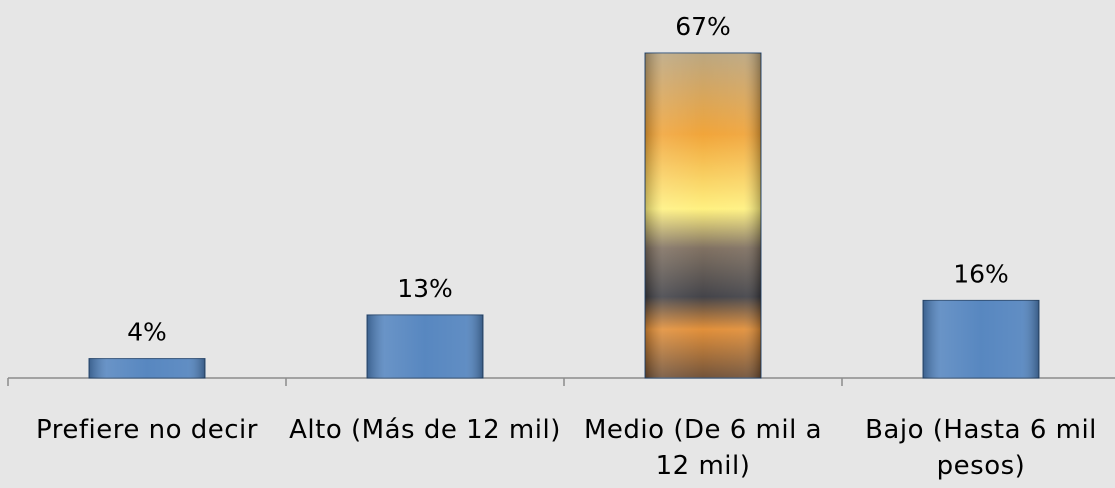 The image size is (1115, 488). Describe the element at coordinates (981, 448) in the screenshot. I see `x-tick-label: Bajo (Hasta 6 mil pesos)` at that location.